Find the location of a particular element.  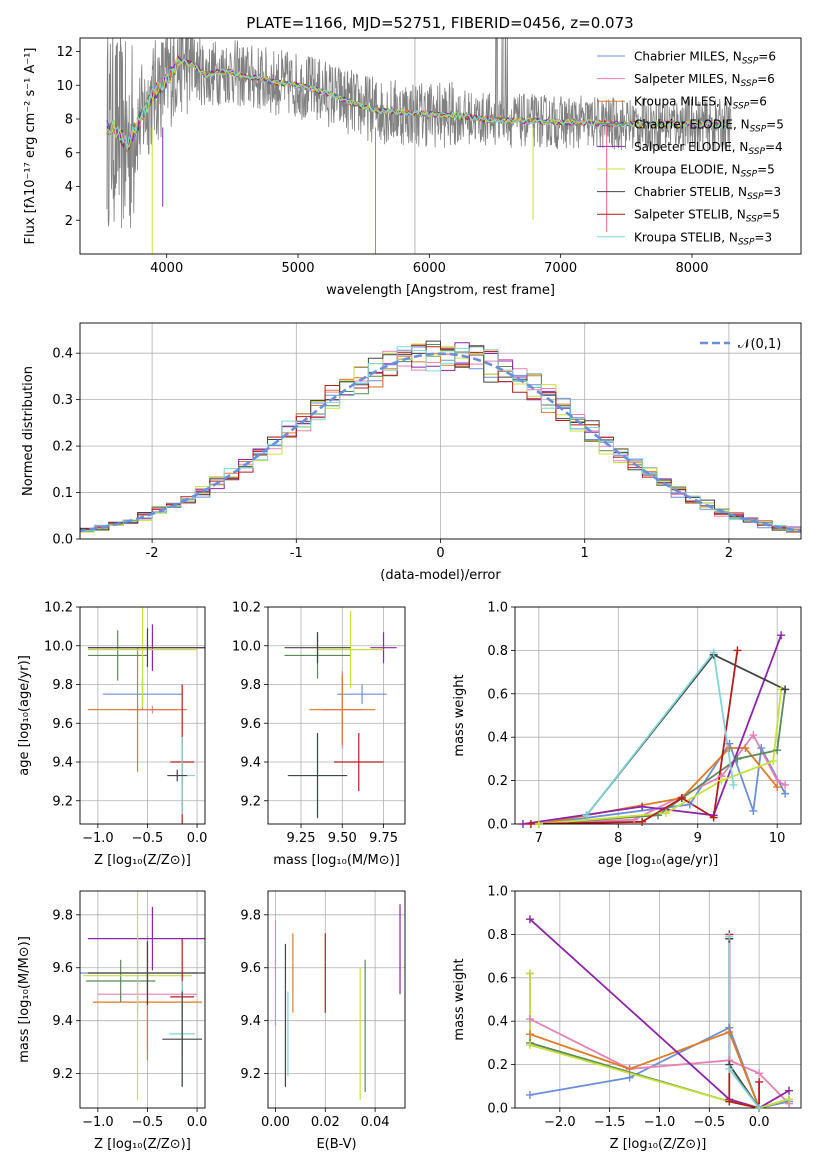

legend-label: Kroupa ELODIE, N is located at coordinates (687, 170).